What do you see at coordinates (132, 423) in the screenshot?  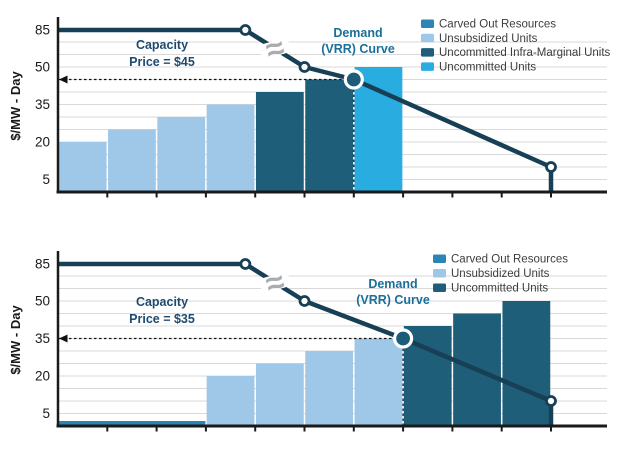 I see `carved-out-strip-bar` at bounding box center [132, 423].